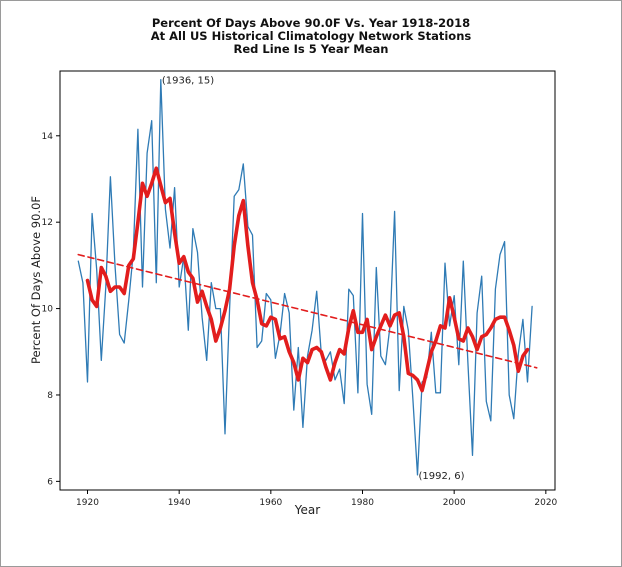 The height and width of the screenshot is (567, 622). Describe the element at coordinates (270, 503) in the screenshot. I see `x-tick-label: 1960` at that location.